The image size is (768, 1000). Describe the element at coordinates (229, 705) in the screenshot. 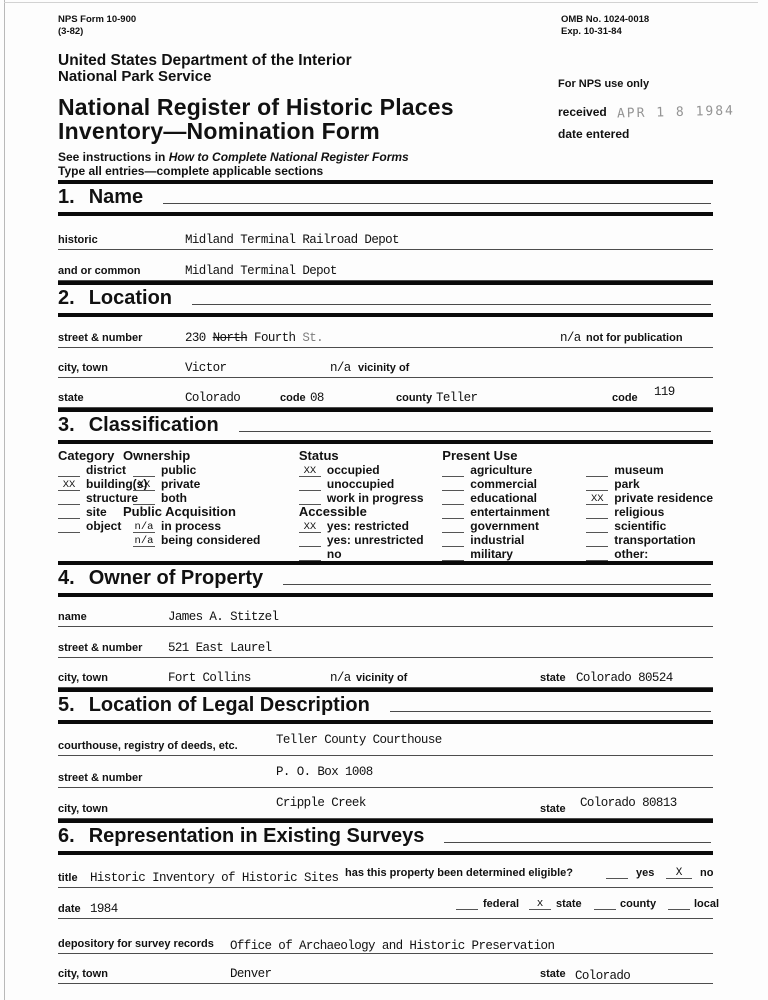

I see `section-title: Location of Legal Description` at that location.